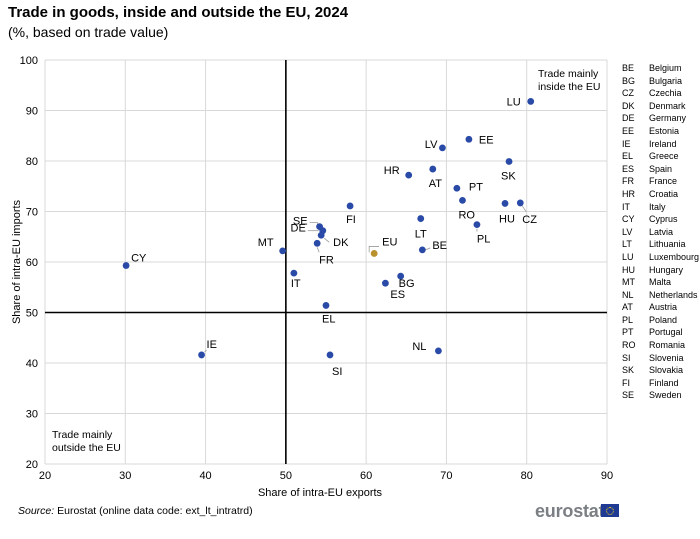 The image size is (700, 539). I want to click on legend-code: LU, so click(628, 256).